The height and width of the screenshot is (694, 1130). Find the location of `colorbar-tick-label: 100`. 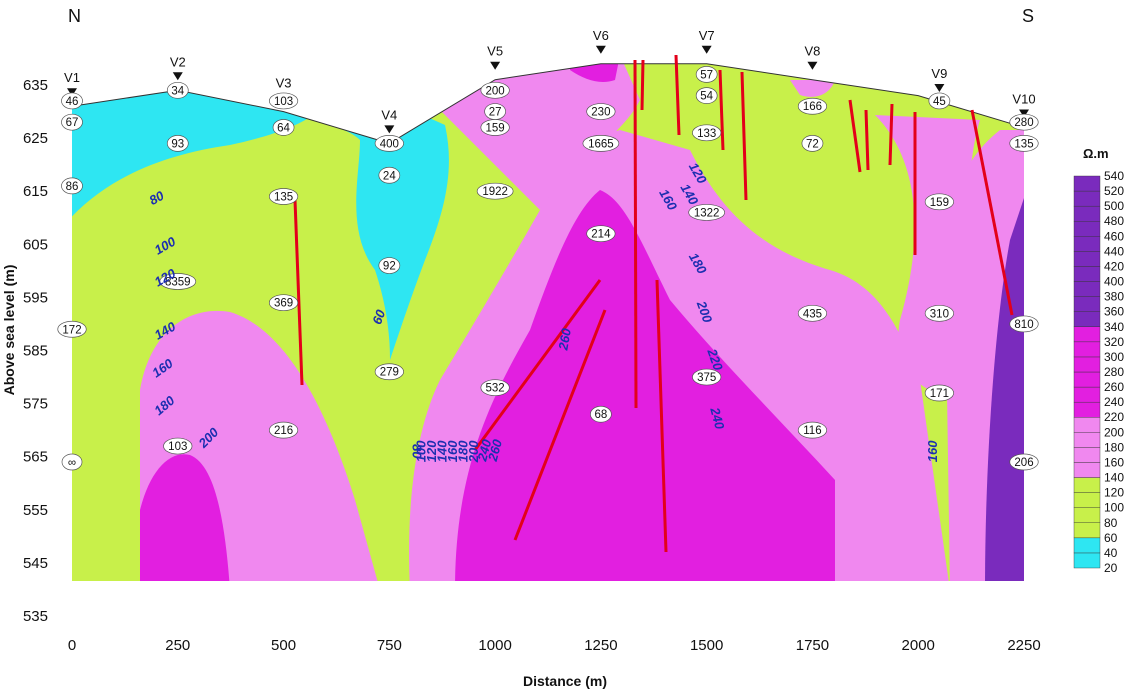

colorbar-tick-label: 100 is located at coordinates (1114, 508).